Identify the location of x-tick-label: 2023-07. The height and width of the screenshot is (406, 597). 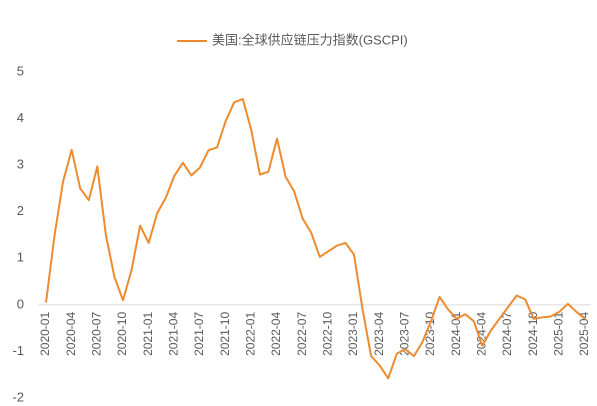
(405, 334).